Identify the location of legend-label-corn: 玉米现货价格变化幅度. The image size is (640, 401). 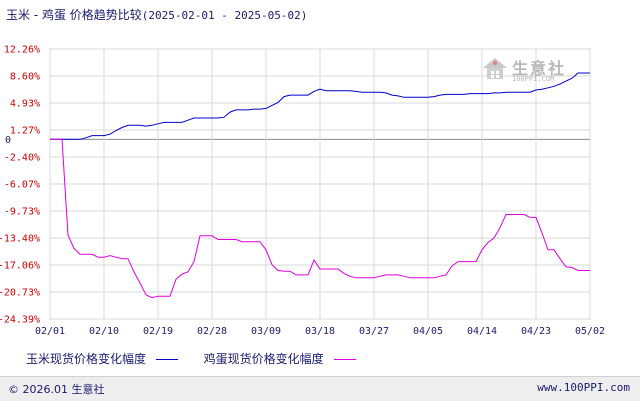
(86, 359).